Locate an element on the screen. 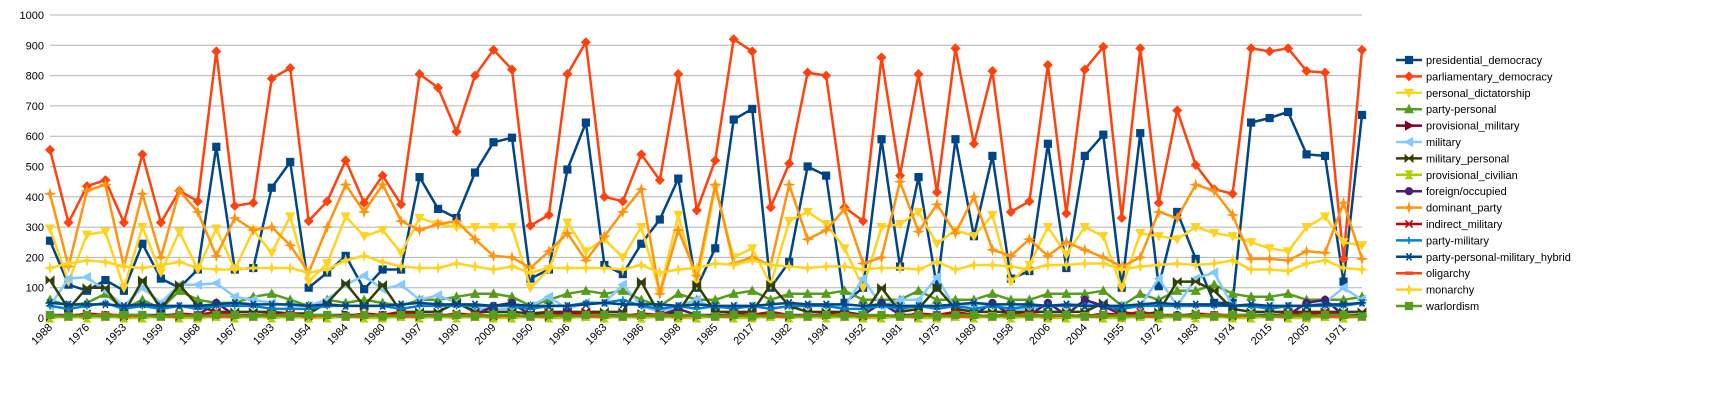  legend-label: oligarchy is located at coordinates (1448, 274).